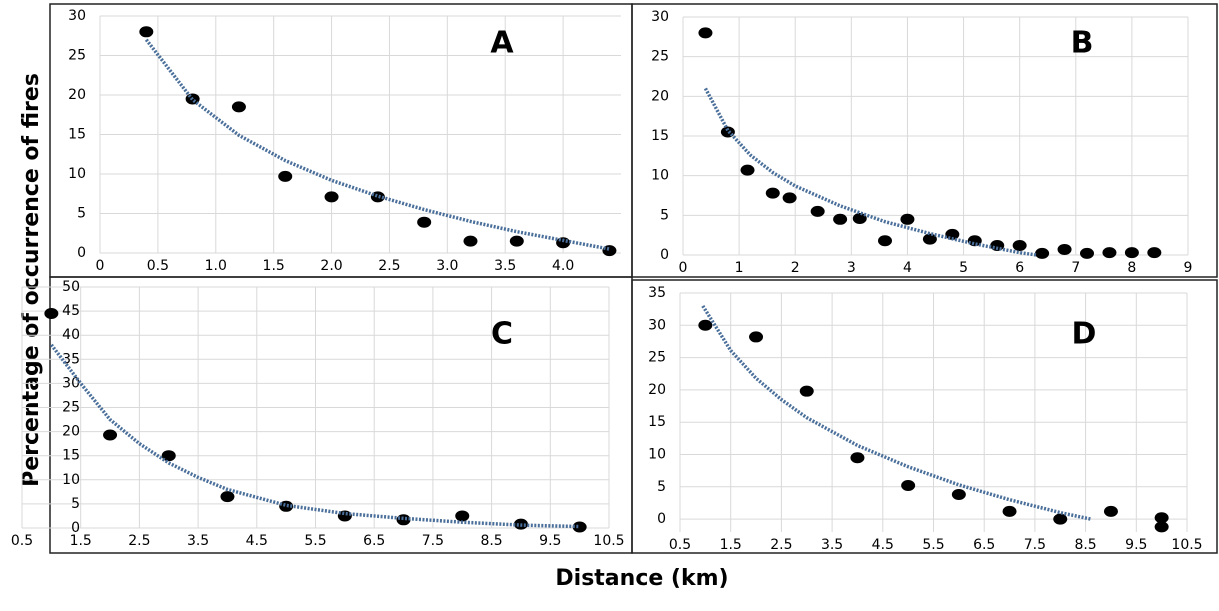 The width and height of the screenshot is (1219, 611). Describe the element at coordinates (984, 545) in the screenshot. I see `x-tick-label: 6.5` at that location.